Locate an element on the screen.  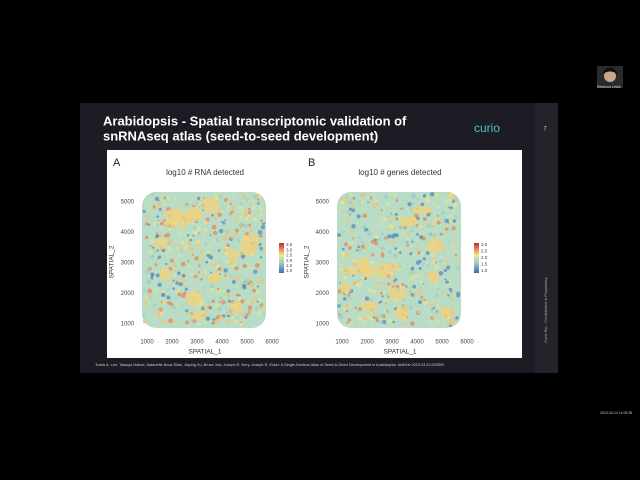
colorbar-tick-label: 3.0 is located at coordinates (484, 244).